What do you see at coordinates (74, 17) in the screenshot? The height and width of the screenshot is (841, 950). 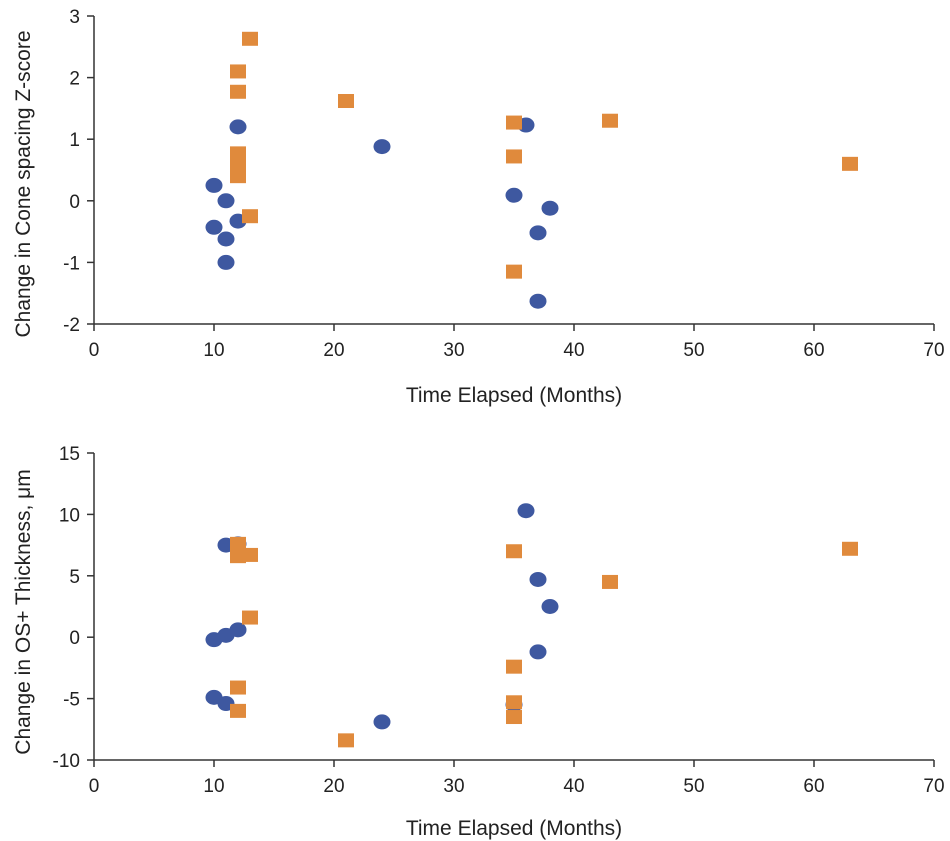 I see `y-tick-label: 3` at bounding box center [74, 17].